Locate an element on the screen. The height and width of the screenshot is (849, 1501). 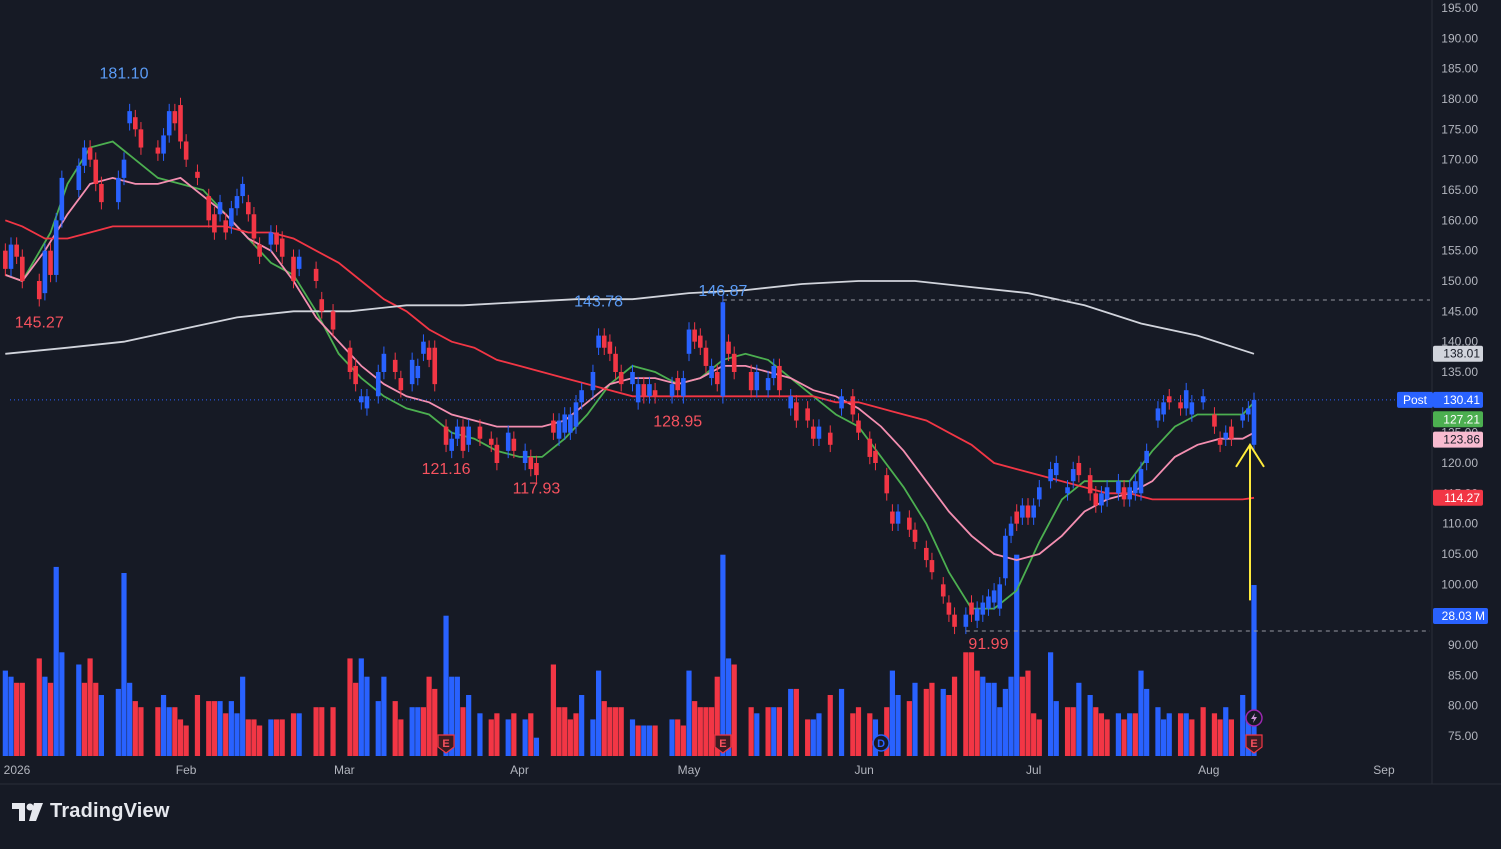
y-tick-label: 180.00 is located at coordinates (1459, 99).